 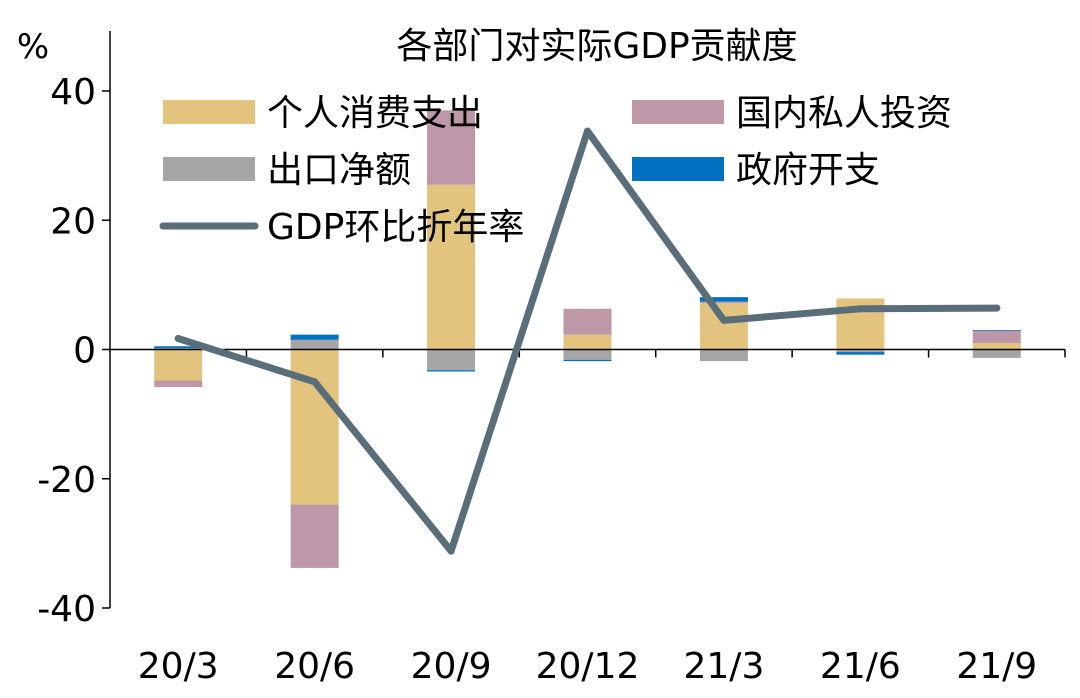 What do you see at coordinates (73, 221) in the screenshot?
I see `y-tick-label: 20` at bounding box center [73, 221].